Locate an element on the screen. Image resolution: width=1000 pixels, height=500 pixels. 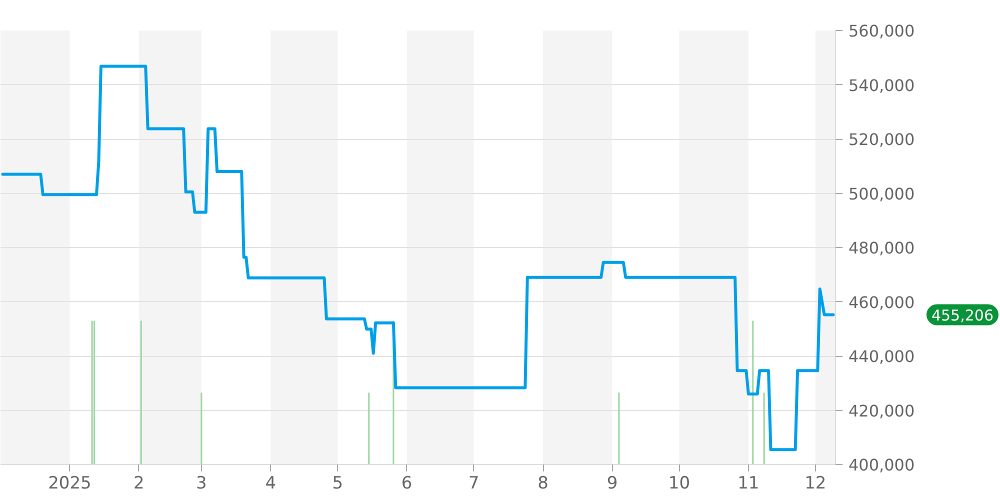
x-tick-label: 2025 is located at coordinates (70, 484).